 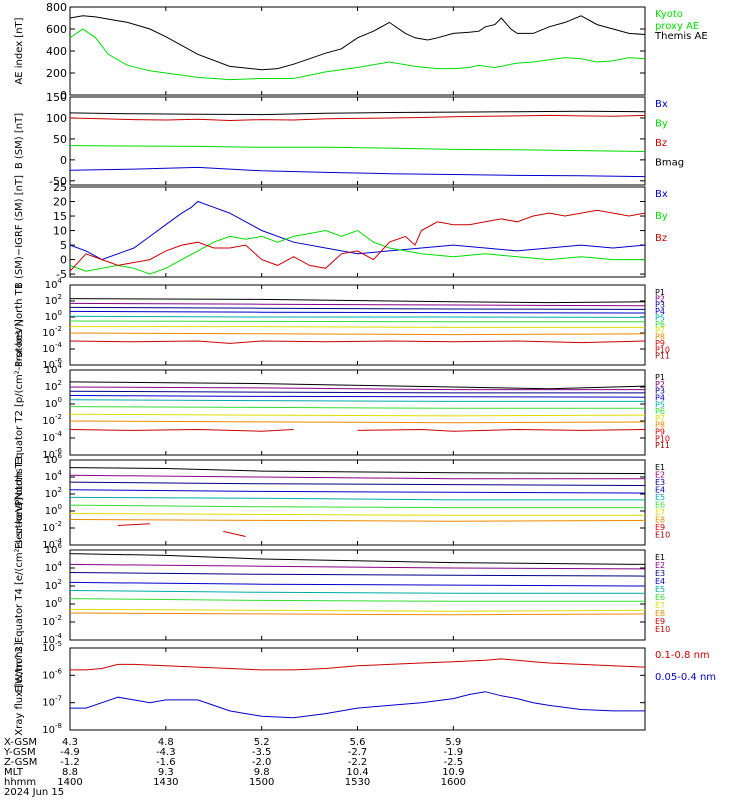 I want to click on y-axis-label: Xray flux [W/m^2], so click(x=19, y=689).